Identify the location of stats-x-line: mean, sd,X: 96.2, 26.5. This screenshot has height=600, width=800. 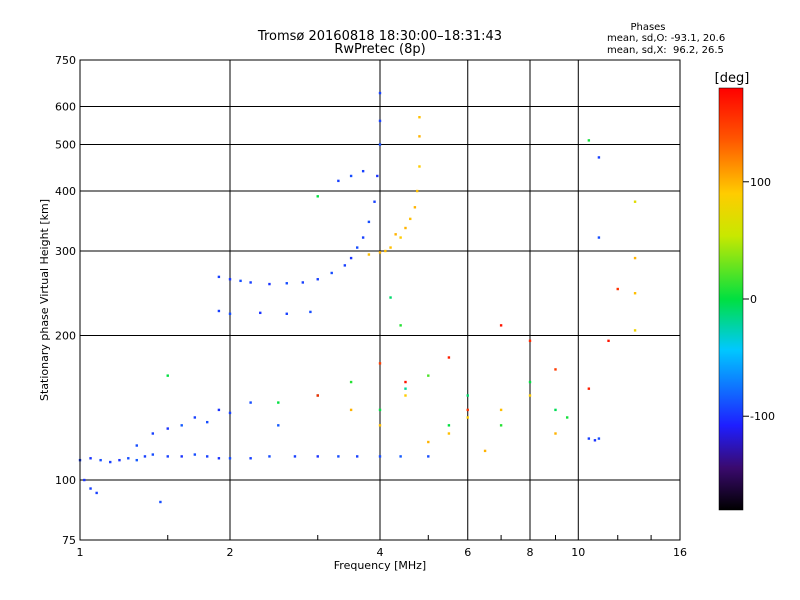
(665, 50).